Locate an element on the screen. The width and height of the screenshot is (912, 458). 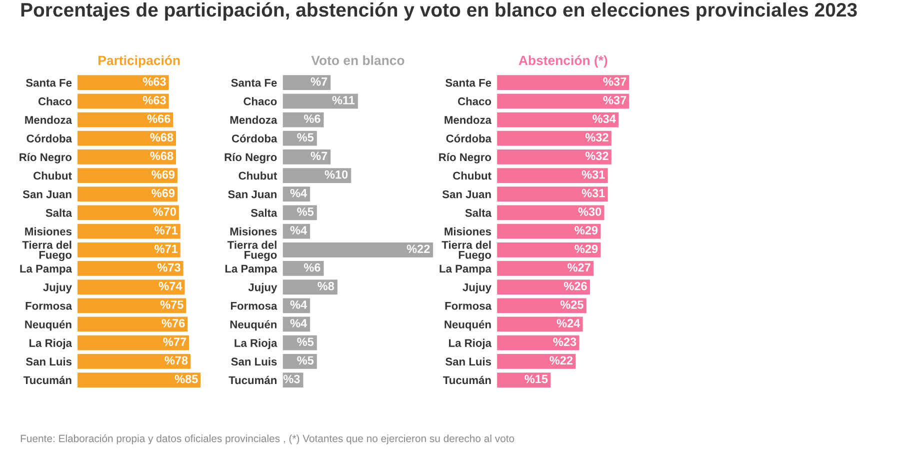
data-label: %25 is located at coordinates (572, 304).